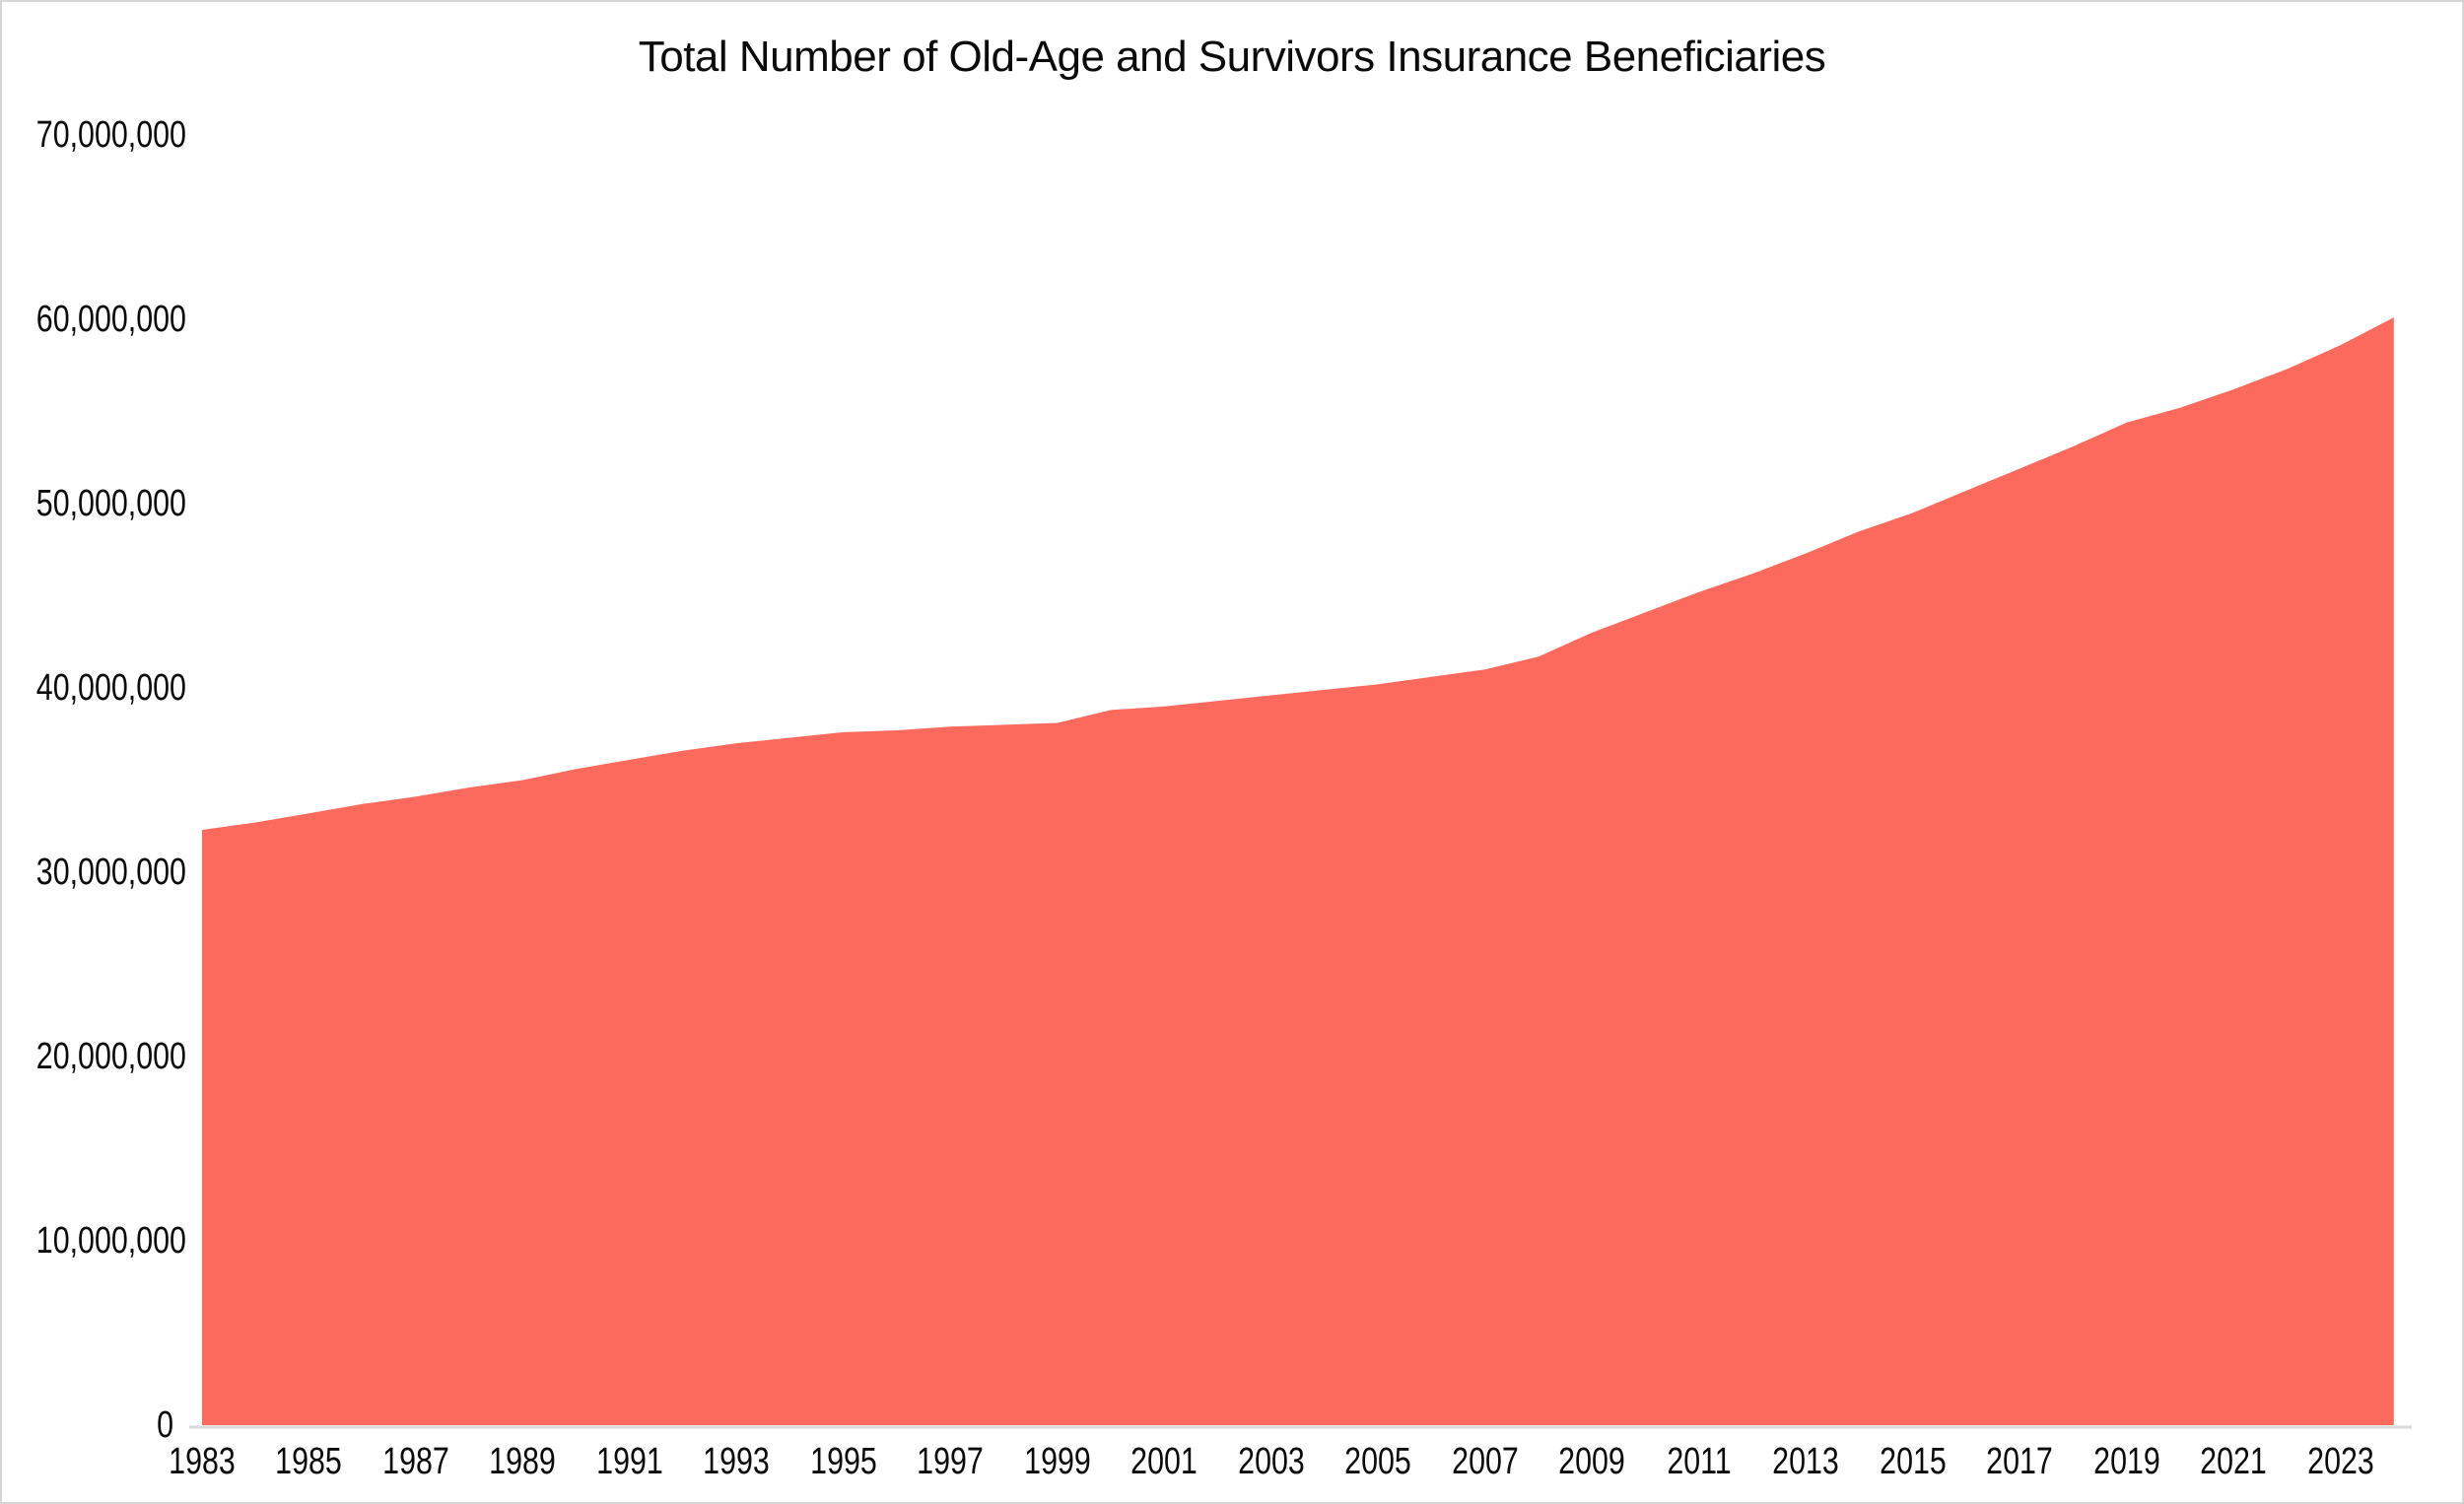 This screenshot has height=1504, width=2464. Describe the element at coordinates (110, 688) in the screenshot. I see `y-tick-label: 40,000,000` at that location.